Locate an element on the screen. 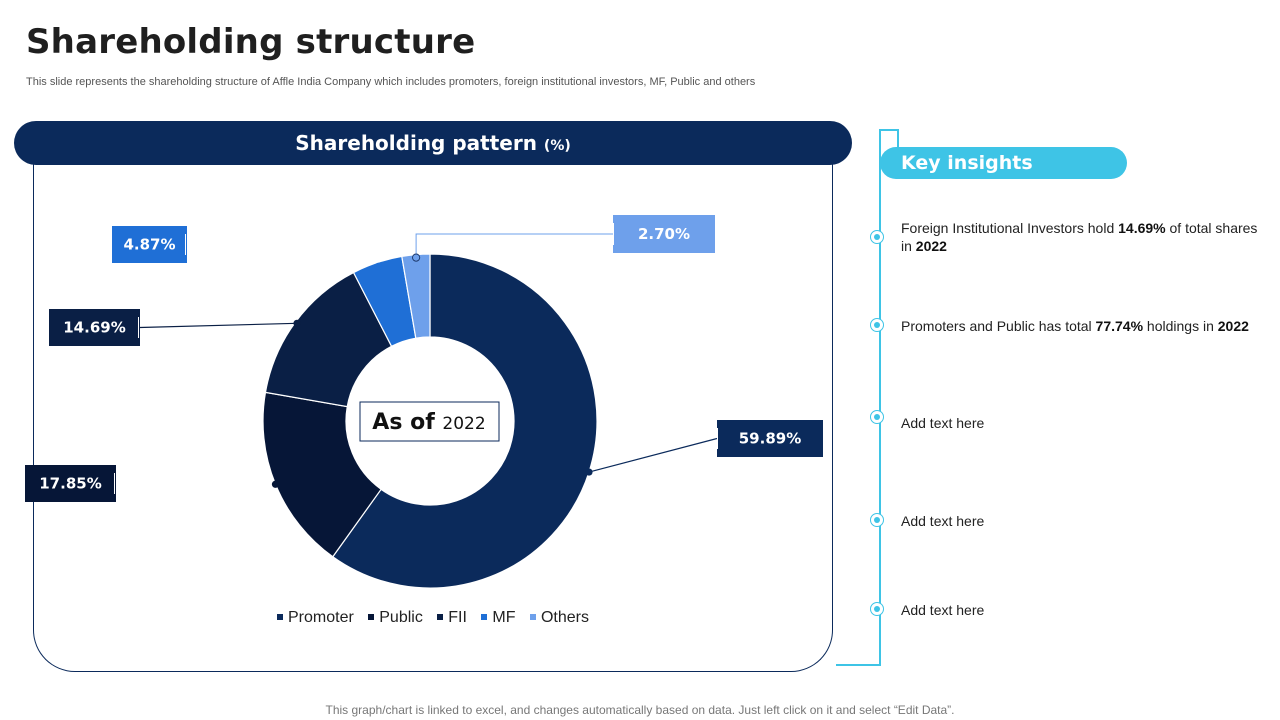 This screenshot has height=720, width=1280. legend-item-promoter: Promoter is located at coordinates (315, 618).